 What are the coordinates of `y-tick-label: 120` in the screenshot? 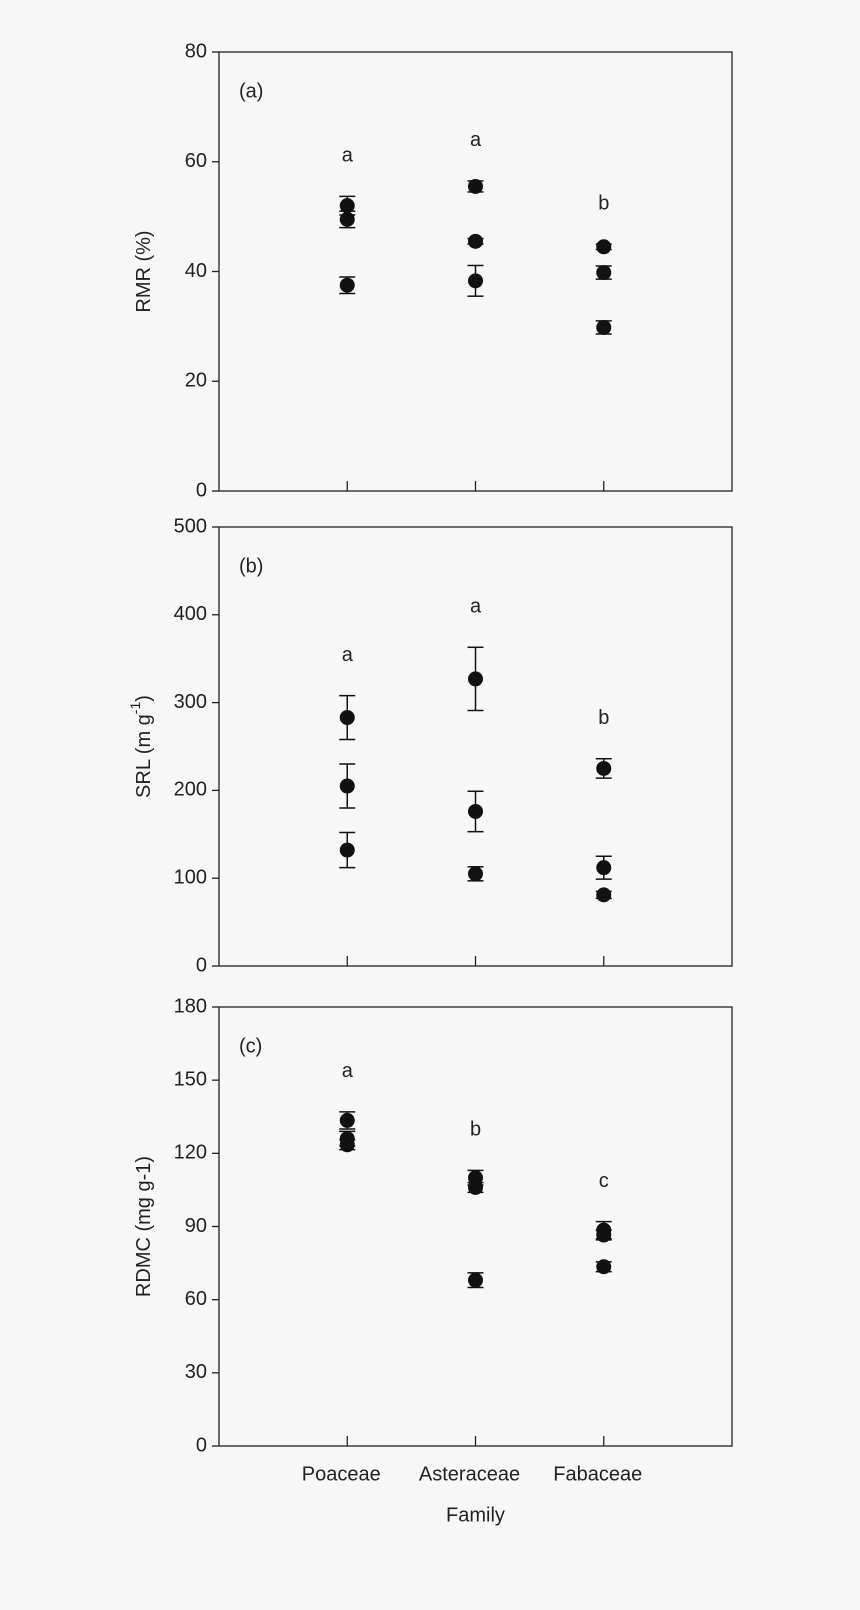 It's located at (190, 1153).